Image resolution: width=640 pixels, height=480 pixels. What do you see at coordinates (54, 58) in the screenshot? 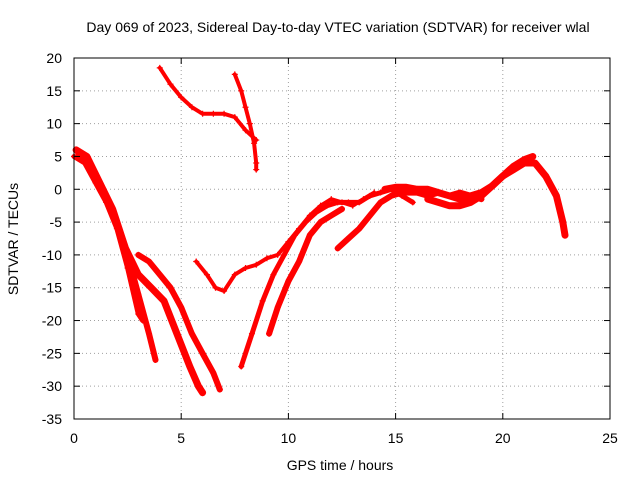
I see `y-tick-label: 20` at bounding box center [54, 58].